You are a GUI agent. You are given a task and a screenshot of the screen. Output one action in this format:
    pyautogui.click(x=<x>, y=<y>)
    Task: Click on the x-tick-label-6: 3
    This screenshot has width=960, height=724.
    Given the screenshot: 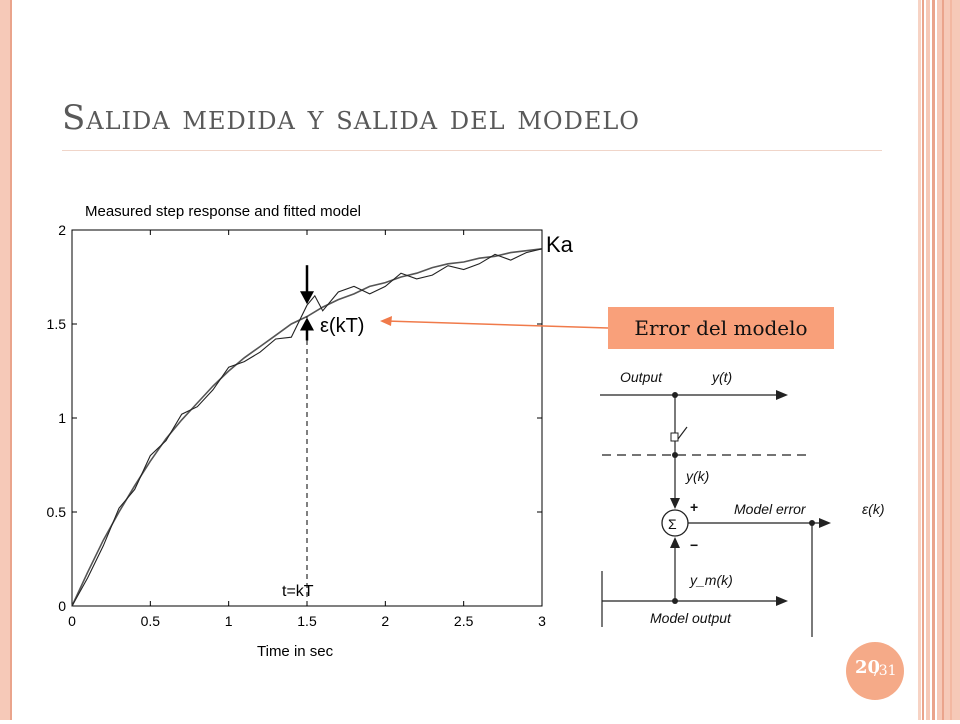 What is the action you would take?
    pyautogui.click(x=542, y=621)
    